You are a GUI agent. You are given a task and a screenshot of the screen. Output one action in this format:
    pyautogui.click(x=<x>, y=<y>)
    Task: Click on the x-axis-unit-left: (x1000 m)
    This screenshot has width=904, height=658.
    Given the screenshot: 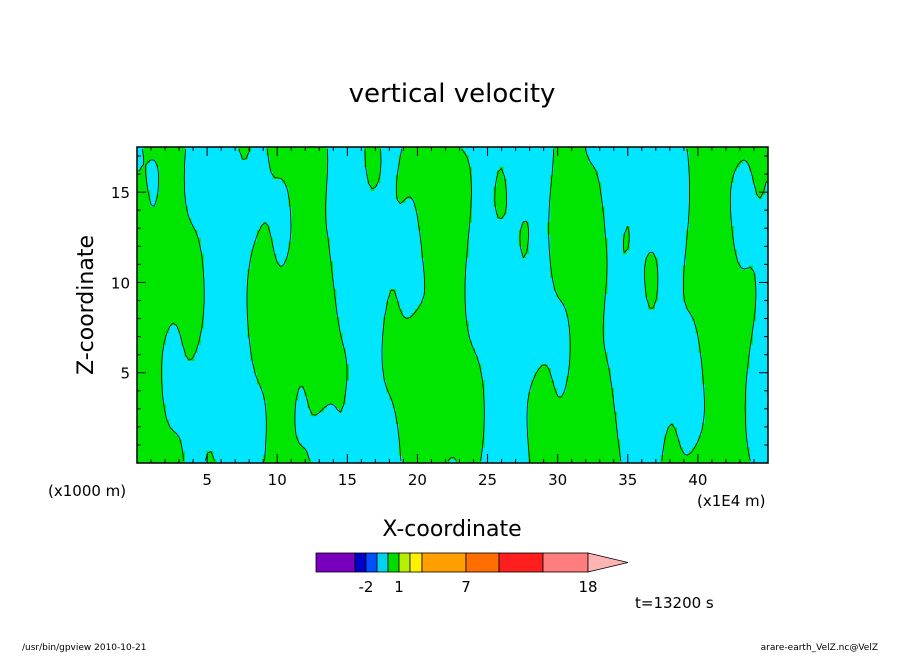 What is the action you would take?
    pyautogui.click(x=87, y=491)
    